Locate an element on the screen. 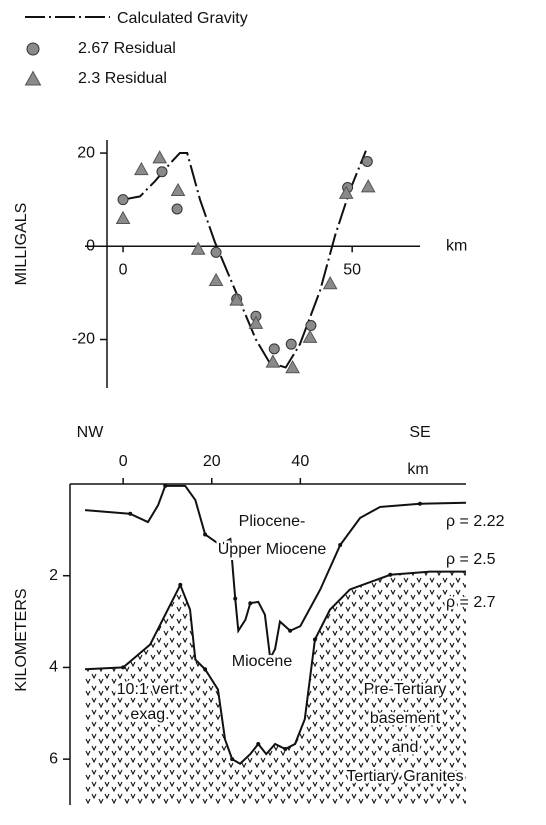 Image resolution: width=546 pixels, height=825 pixels. y-tick-label: 20 is located at coordinates (86, 152).